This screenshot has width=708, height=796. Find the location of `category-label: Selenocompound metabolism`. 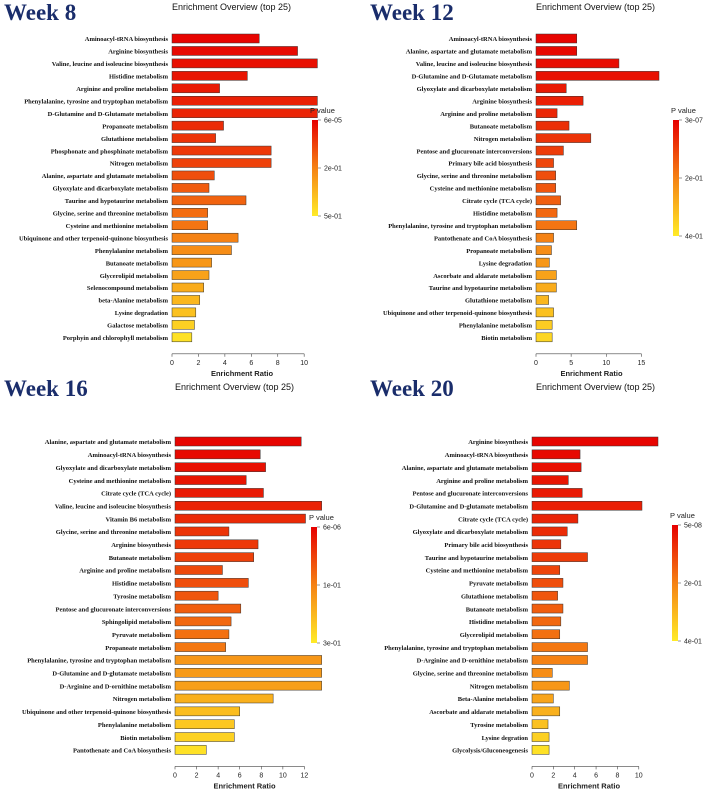

category-label: Selenocompound metabolism is located at coordinates (128, 288).